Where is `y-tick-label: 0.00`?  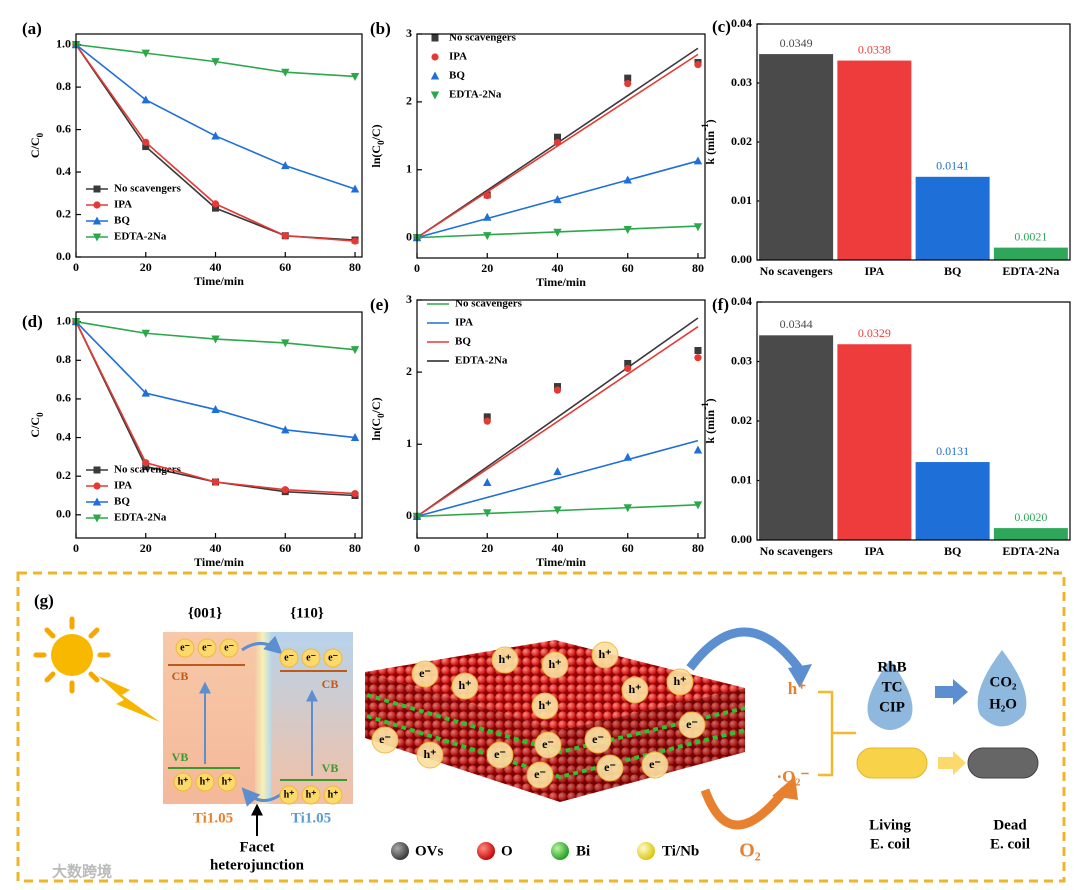 y-tick-label: 0.00 is located at coordinates (741, 259).